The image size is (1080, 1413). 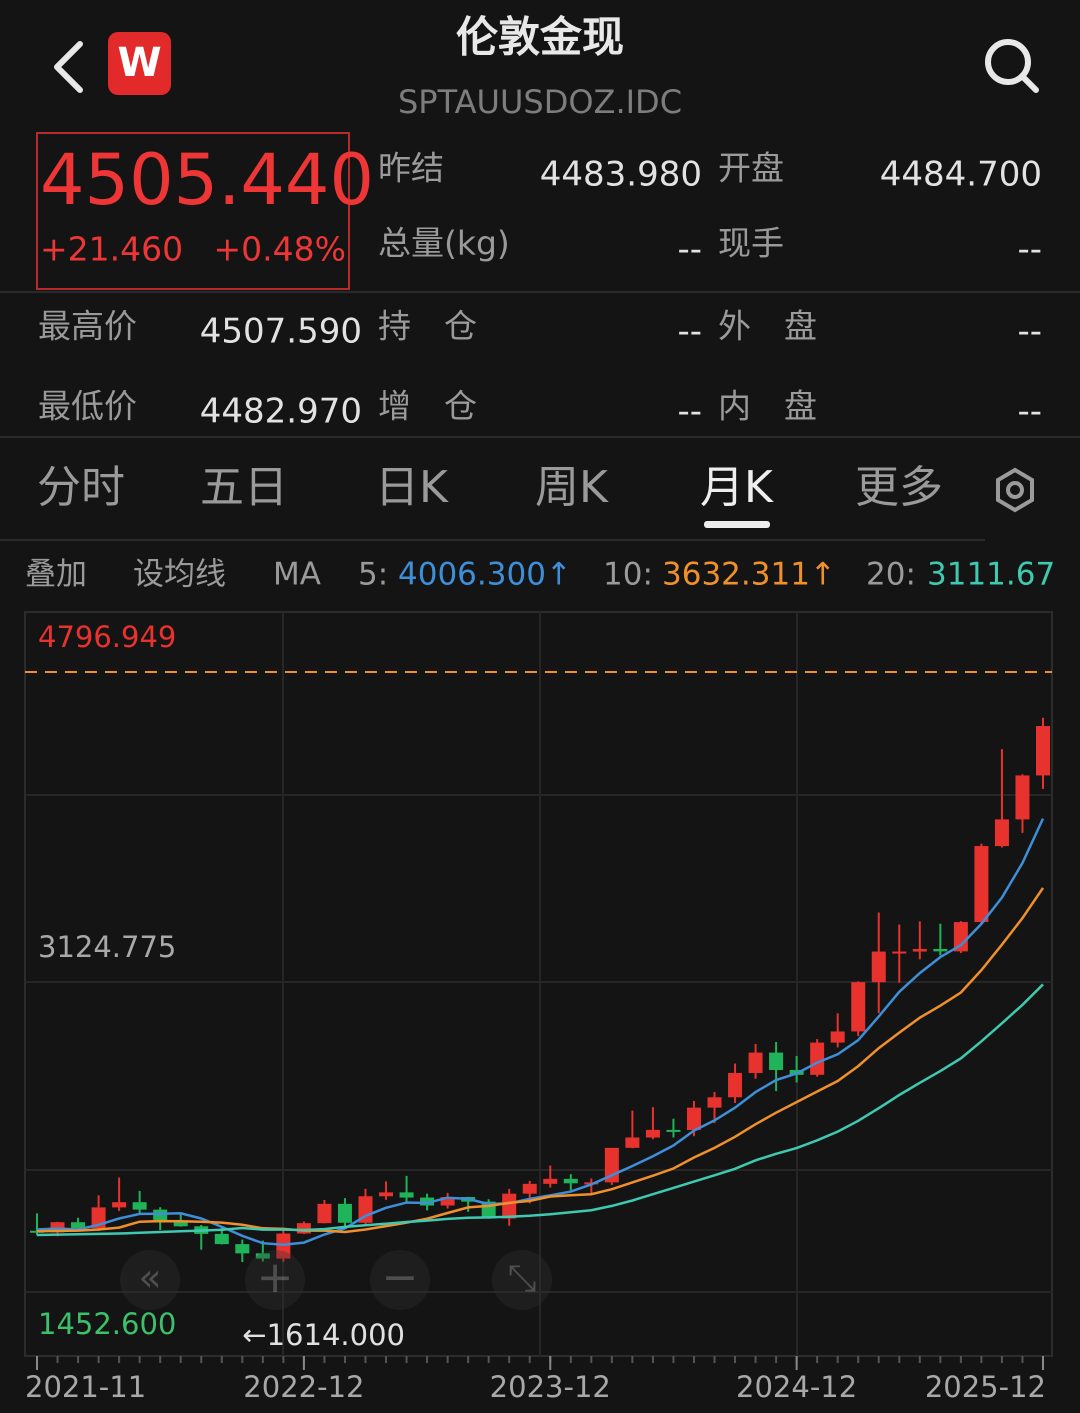 I want to click on scroll-left-button, so click(x=150, y=1280).